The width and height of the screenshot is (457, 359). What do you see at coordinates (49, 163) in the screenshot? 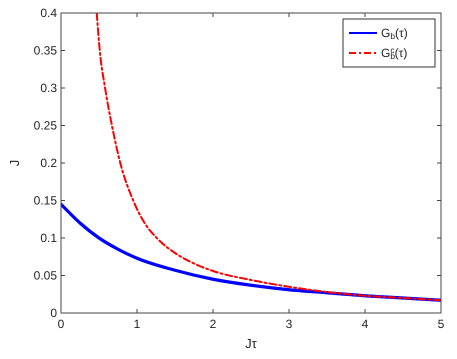
I see `y-tick-label: 0.2` at bounding box center [49, 163].